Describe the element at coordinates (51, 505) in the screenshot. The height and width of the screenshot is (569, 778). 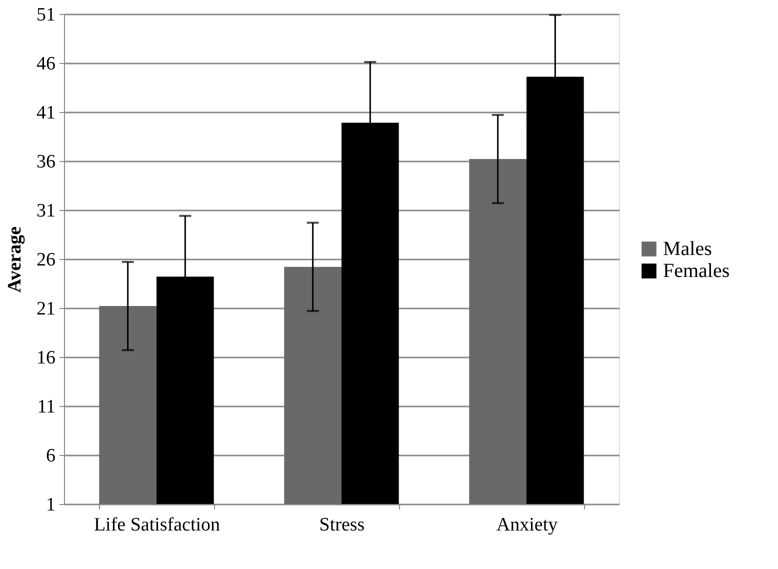
I see `y-tick-label: 1` at that location.